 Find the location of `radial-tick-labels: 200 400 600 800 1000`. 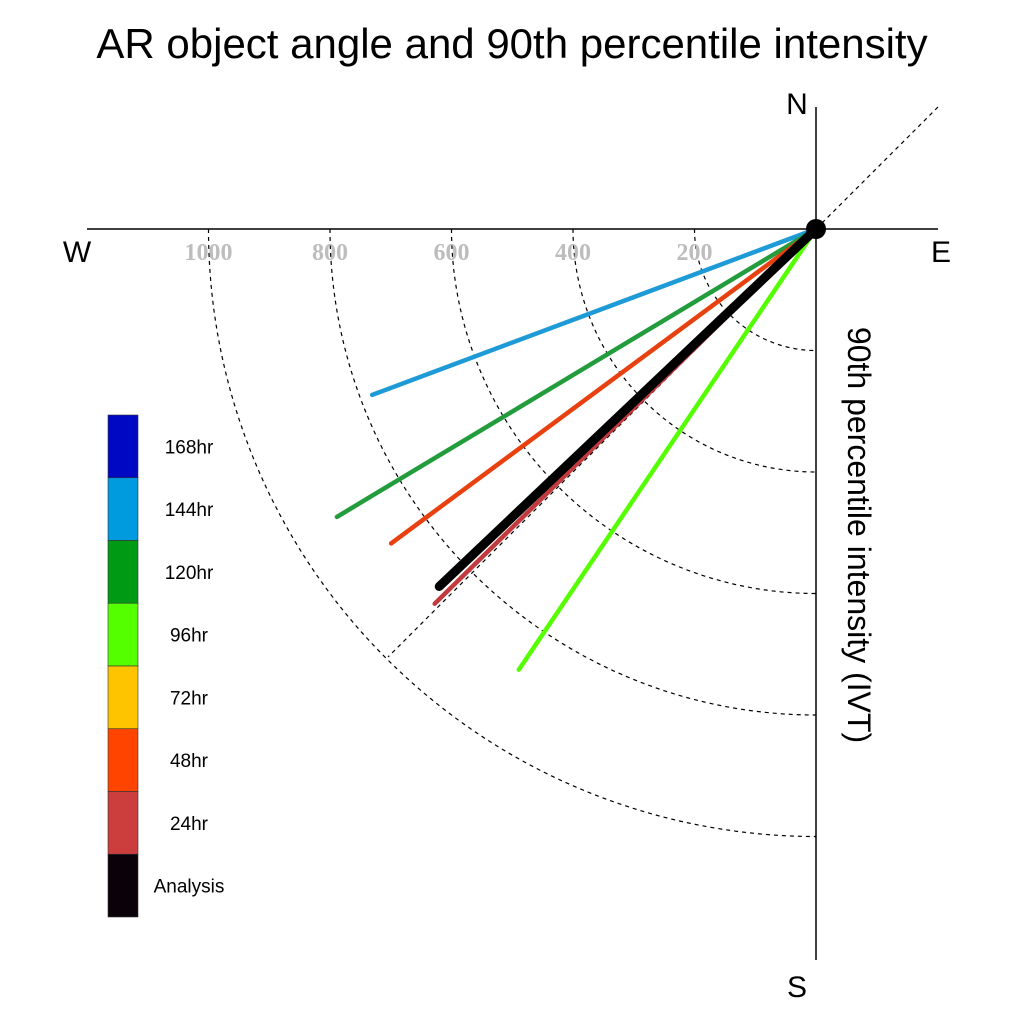

radial-tick-labels: 200 400 600 800 1000 is located at coordinates (449, 253).